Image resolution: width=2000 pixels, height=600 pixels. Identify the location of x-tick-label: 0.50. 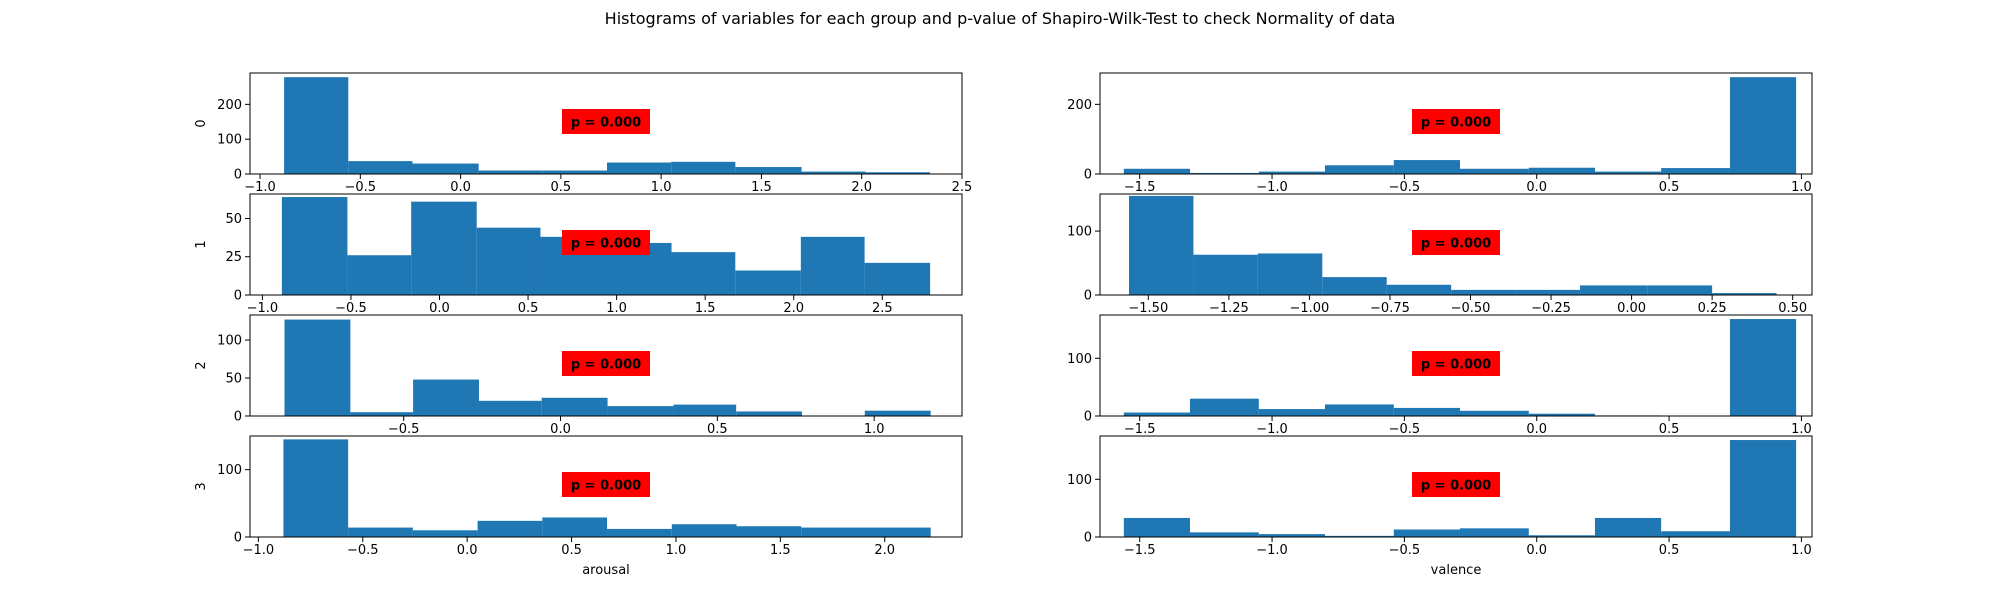
(1792, 308).